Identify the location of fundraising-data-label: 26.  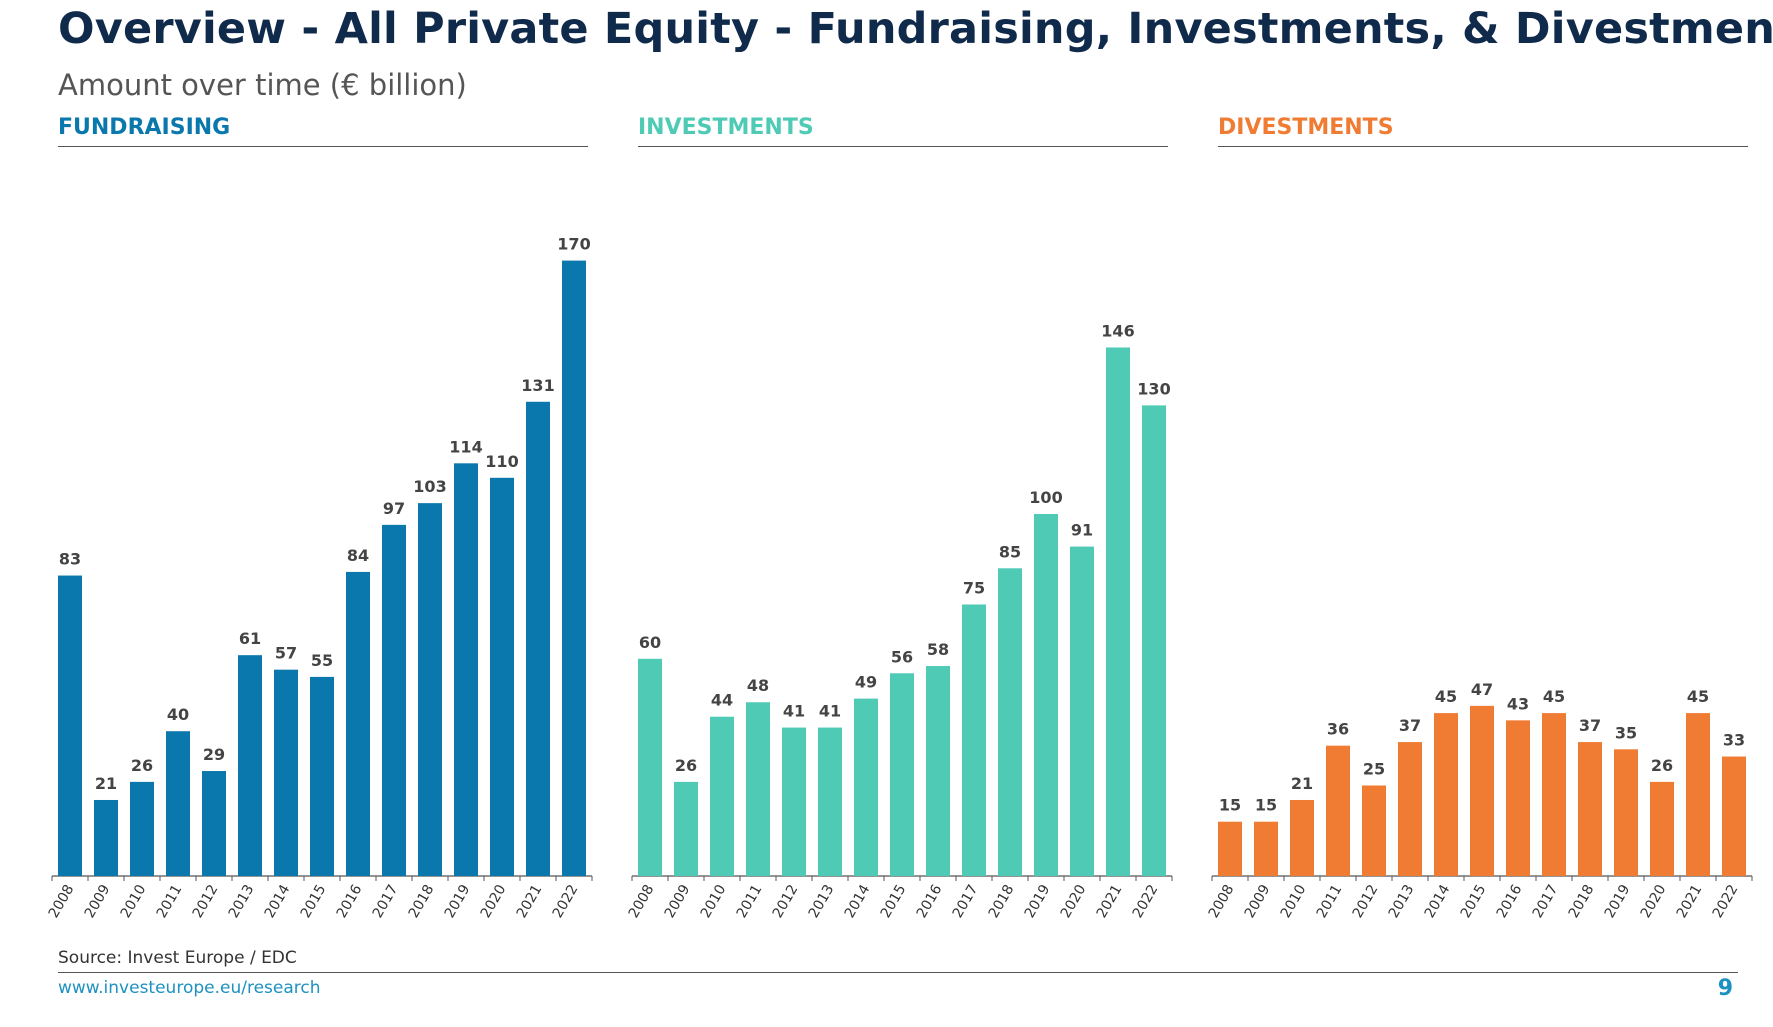
(142, 765).